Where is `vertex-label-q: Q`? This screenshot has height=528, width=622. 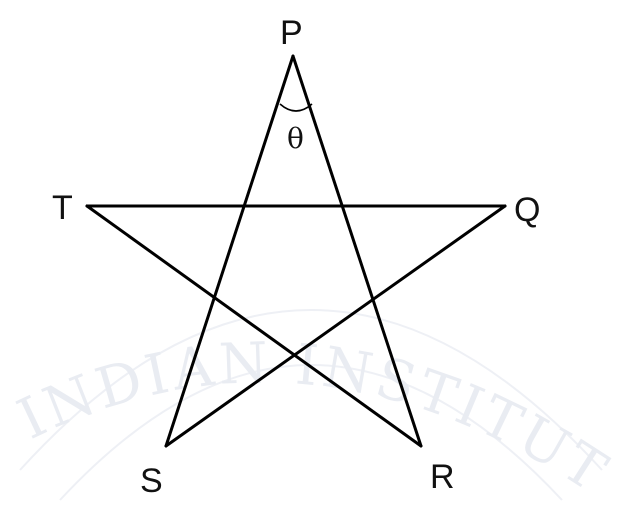 vertex-label-q: Q is located at coordinates (527, 210).